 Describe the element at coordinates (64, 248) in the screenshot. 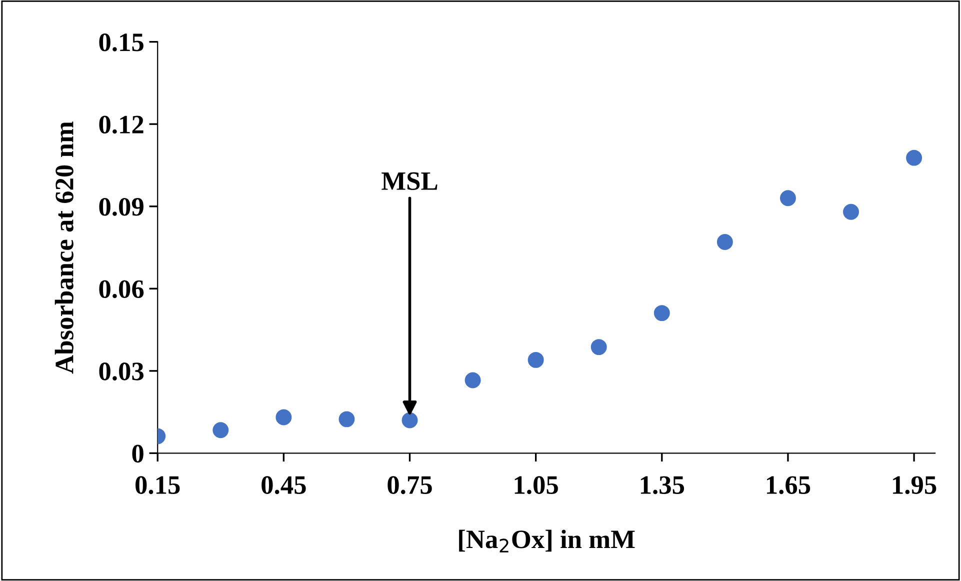

I see `y-axis-title: Absorbance at 620 nm` at that location.